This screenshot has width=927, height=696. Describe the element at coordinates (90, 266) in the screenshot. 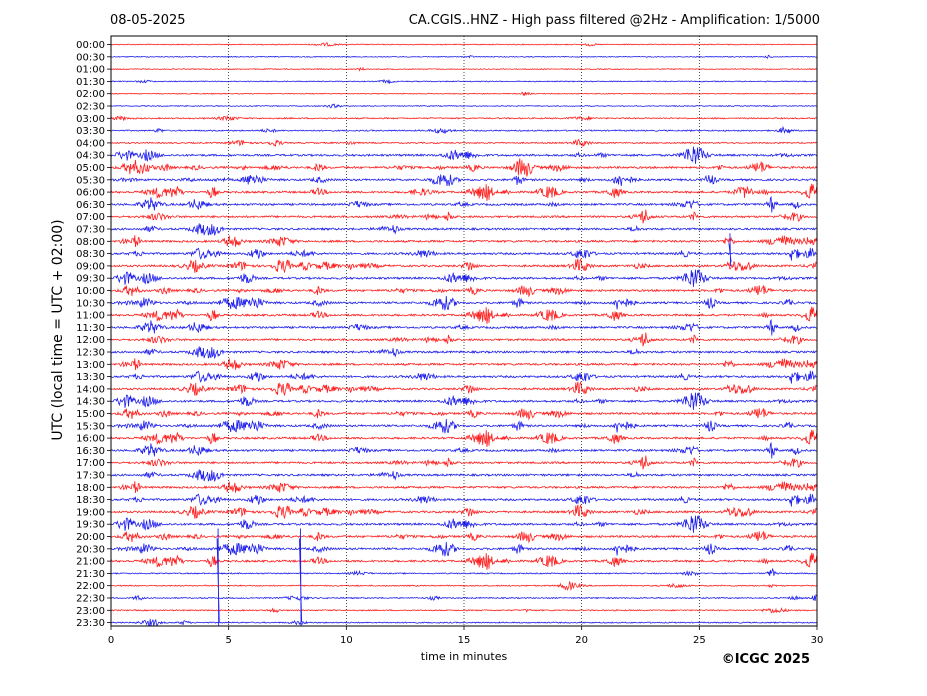

I see `row-label: 09:00` at that location.